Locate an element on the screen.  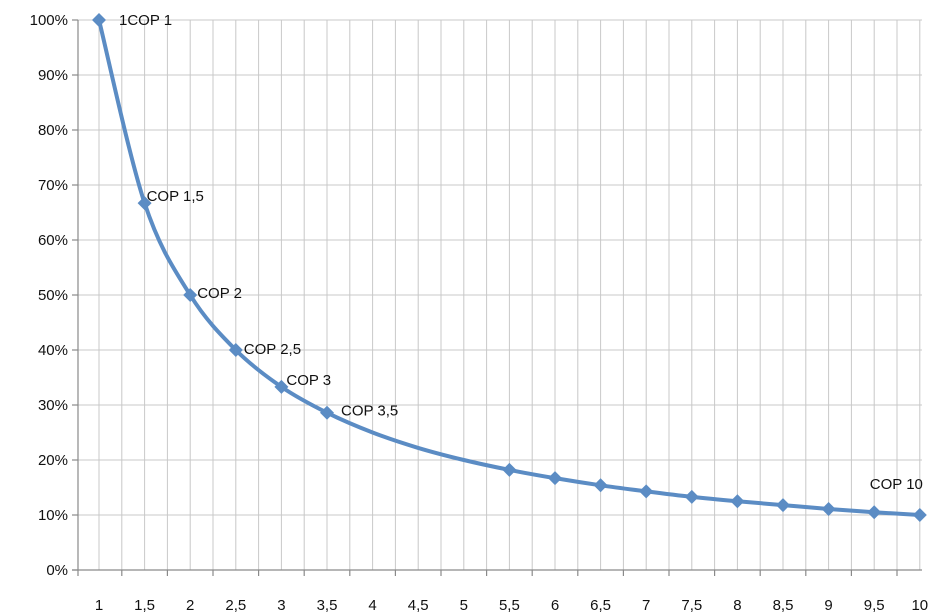
x-tick-label: 5 is located at coordinates (464, 605).